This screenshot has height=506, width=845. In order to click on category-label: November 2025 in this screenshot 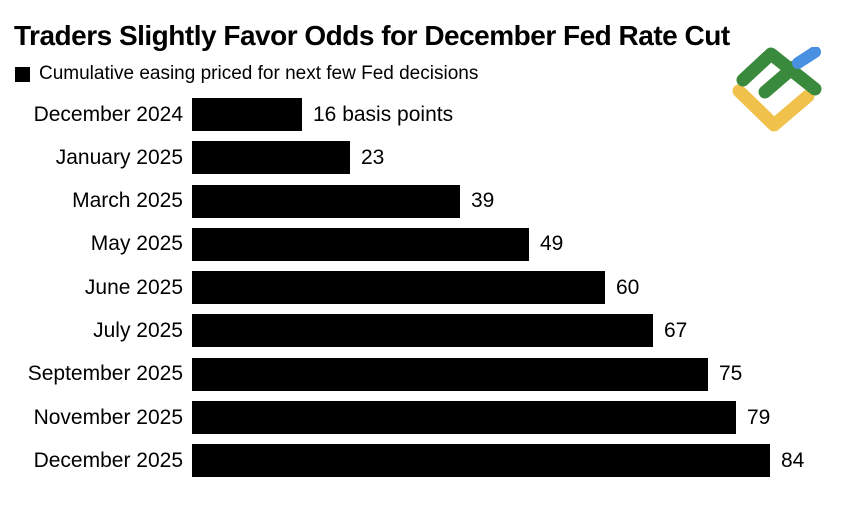, I will do `click(108, 417)`.